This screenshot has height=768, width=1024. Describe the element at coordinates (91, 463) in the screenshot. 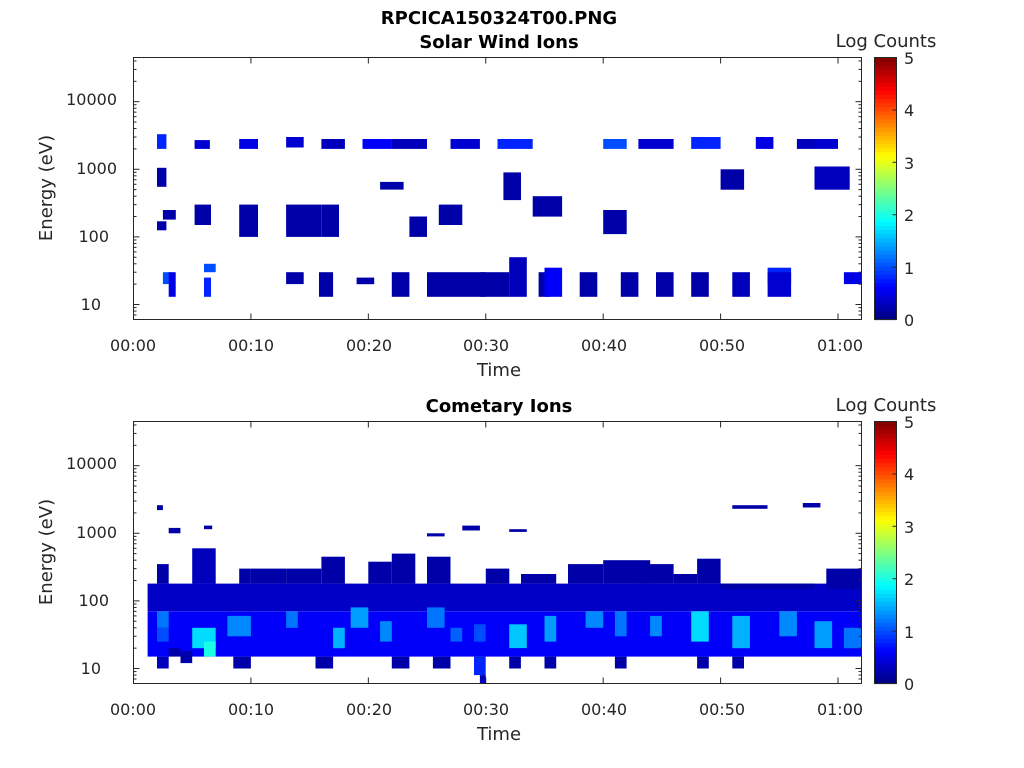

I see `y-tick-label-10000: 10000` at that location.